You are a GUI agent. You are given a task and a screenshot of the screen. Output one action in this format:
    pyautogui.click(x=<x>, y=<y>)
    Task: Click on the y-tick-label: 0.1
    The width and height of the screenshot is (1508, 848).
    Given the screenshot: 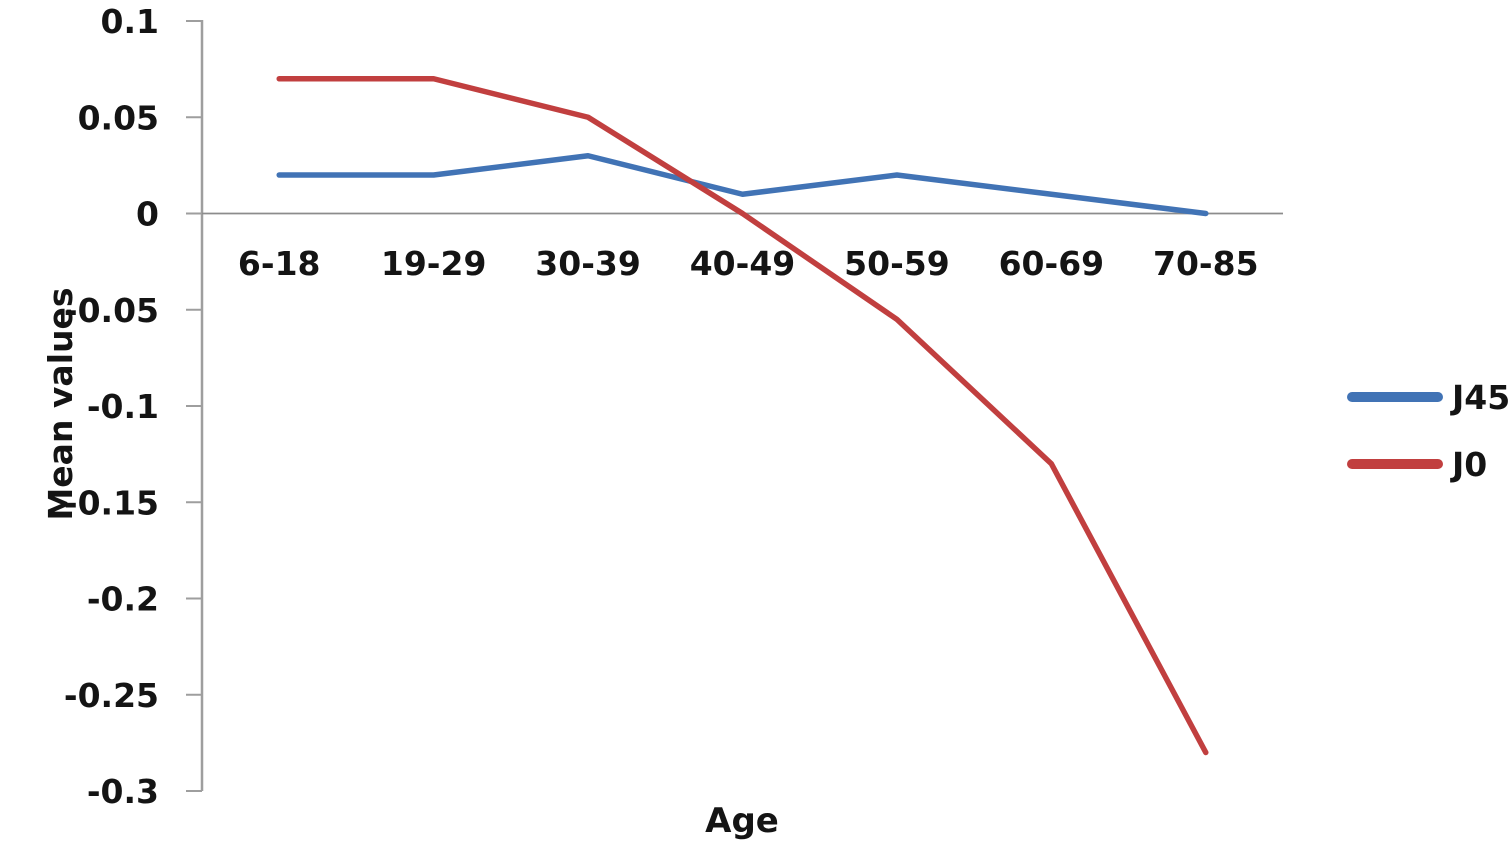 What is the action you would take?
    pyautogui.click(x=130, y=21)
    